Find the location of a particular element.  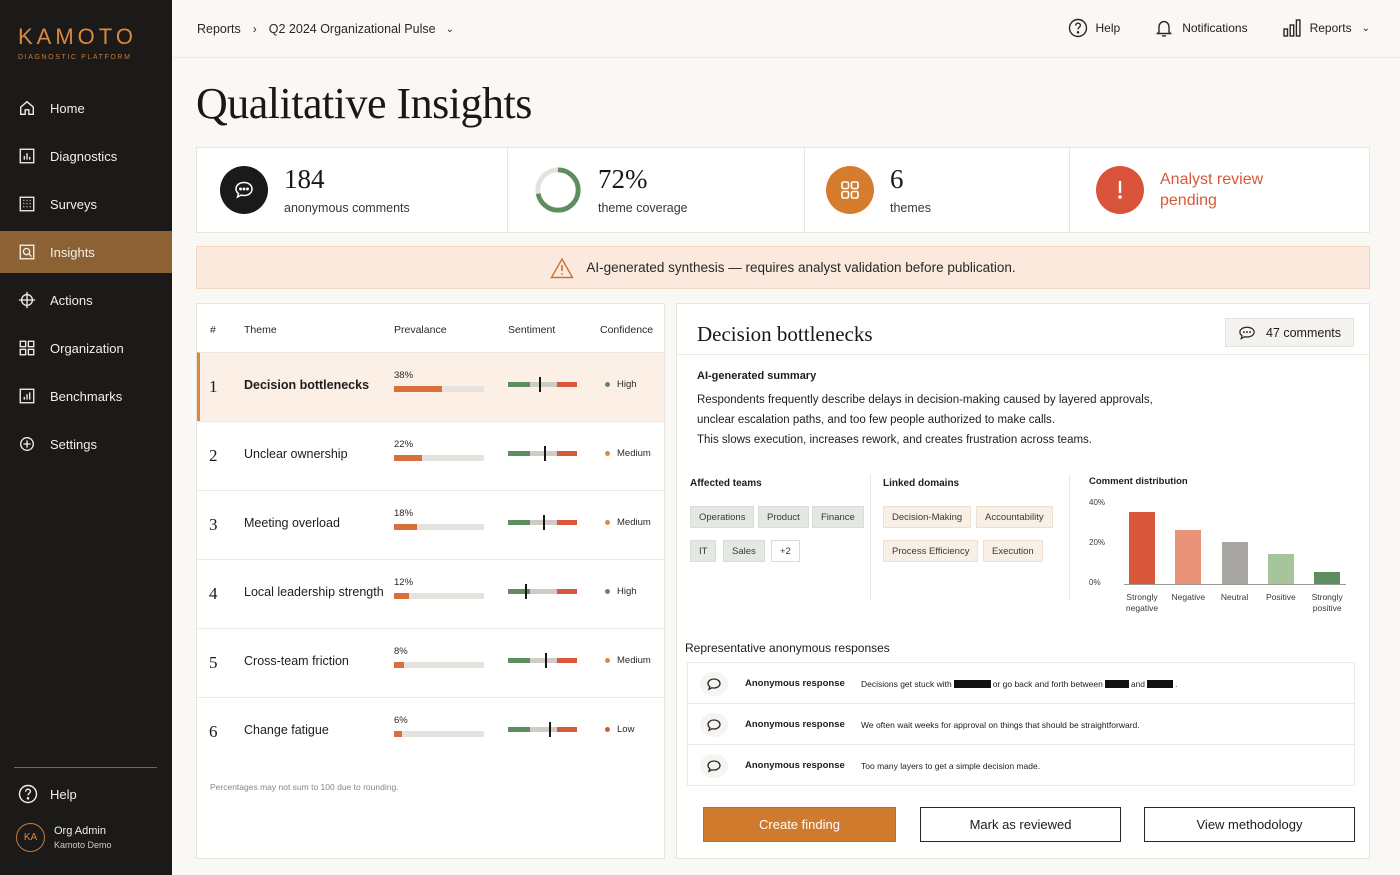

response-text-part: . is located at coordinates (1176, 684).